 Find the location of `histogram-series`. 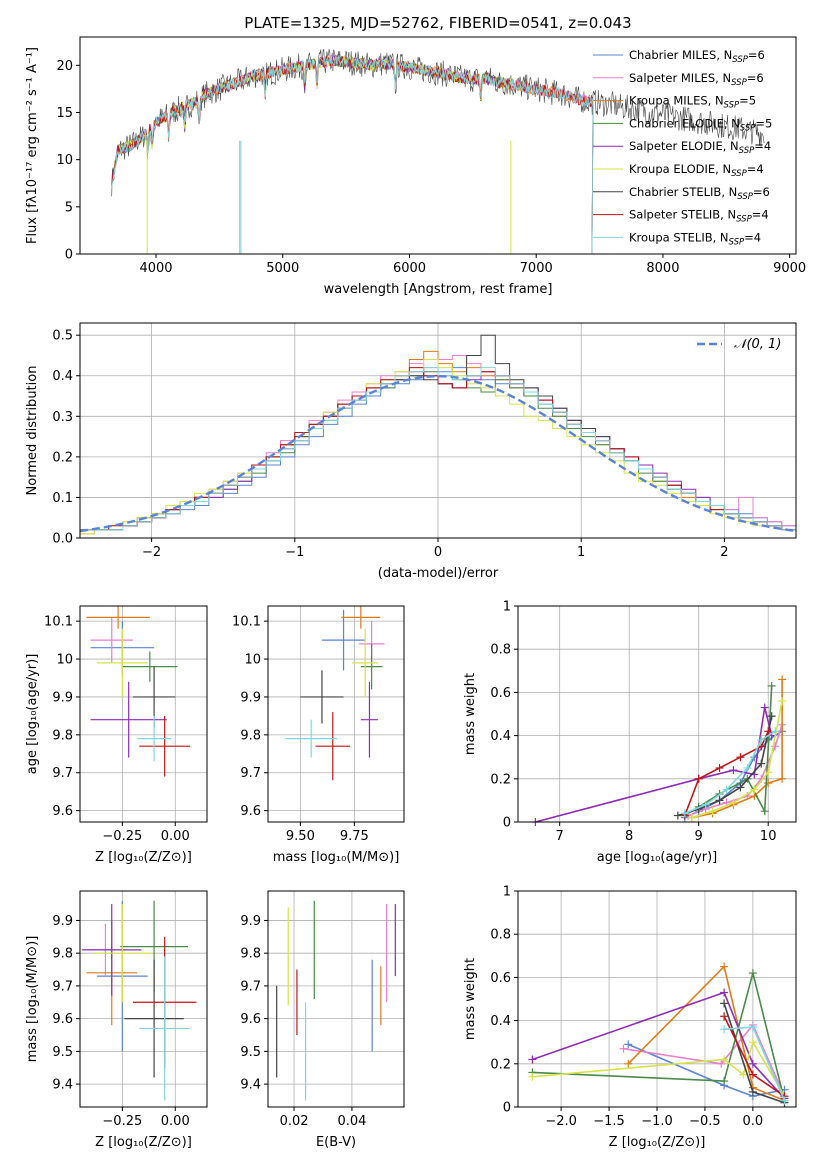

histogram-series is located at coordinates (438, 448).